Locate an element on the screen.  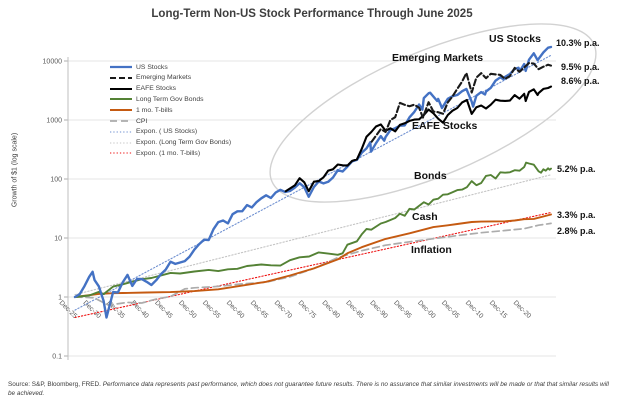
legend-item-eafe-stocks: EAFE Stocks is located at coordinates (142, 89).